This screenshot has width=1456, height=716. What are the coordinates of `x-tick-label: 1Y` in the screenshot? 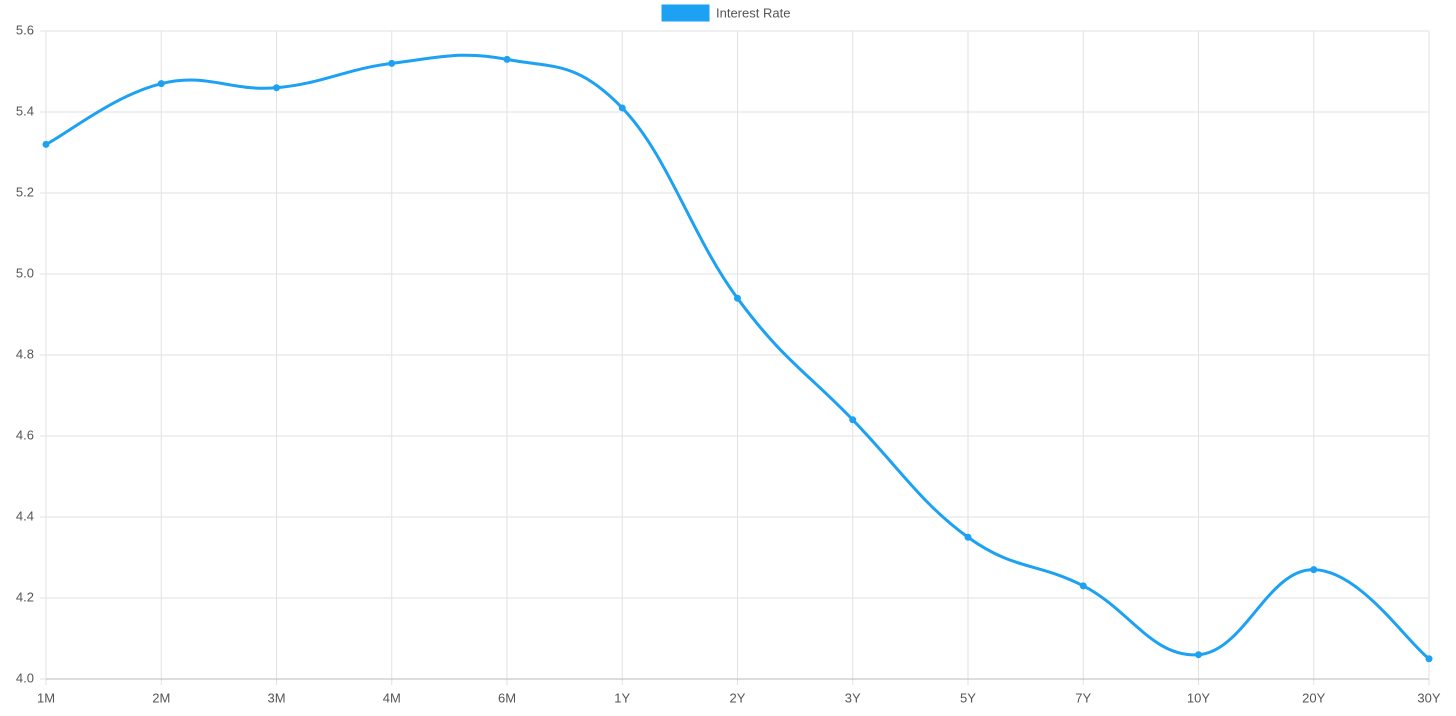 It's located at (622, 697).